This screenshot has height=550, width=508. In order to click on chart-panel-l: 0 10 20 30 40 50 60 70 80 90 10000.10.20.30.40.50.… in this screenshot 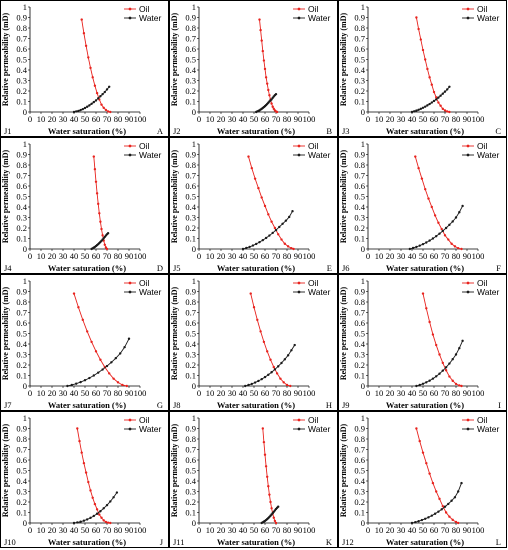, I will do `click(422, 479)`.